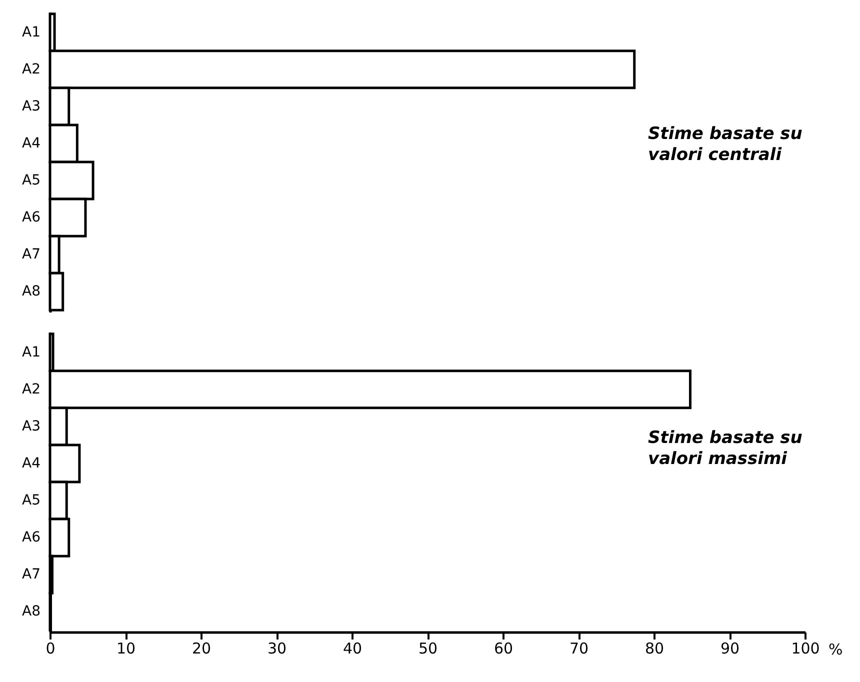 The width and height of the screenshot is (860, 682). What do you see at coordinates (835, 649) in the screenshot?
I see `x-axis-title: %` at bounding box center [835, 649].